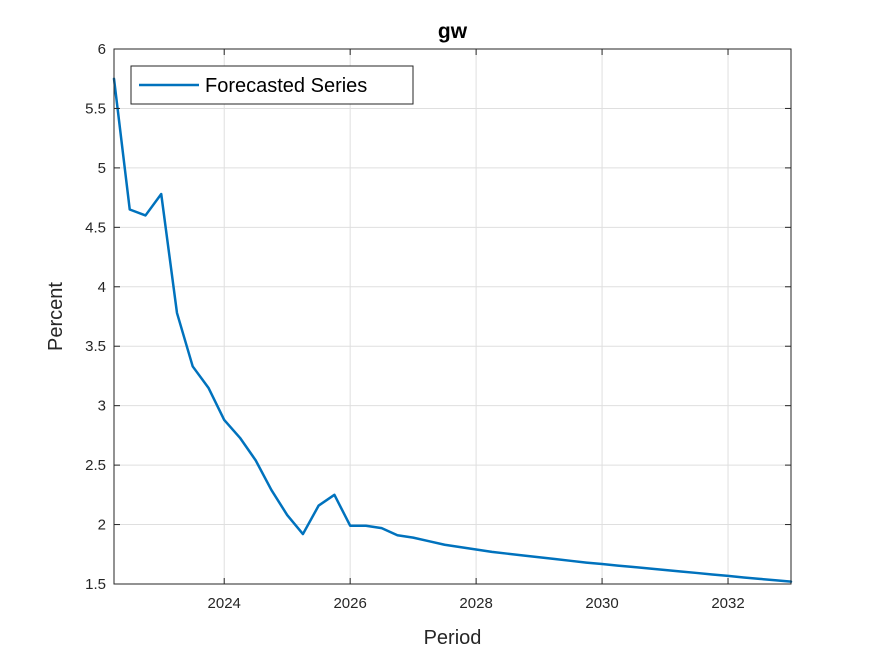 This screenshot has height=656, width=875. Describe the element at coordinates (95, 346) in the screenshot. I see `y-tick-label: 3.5` at that location.